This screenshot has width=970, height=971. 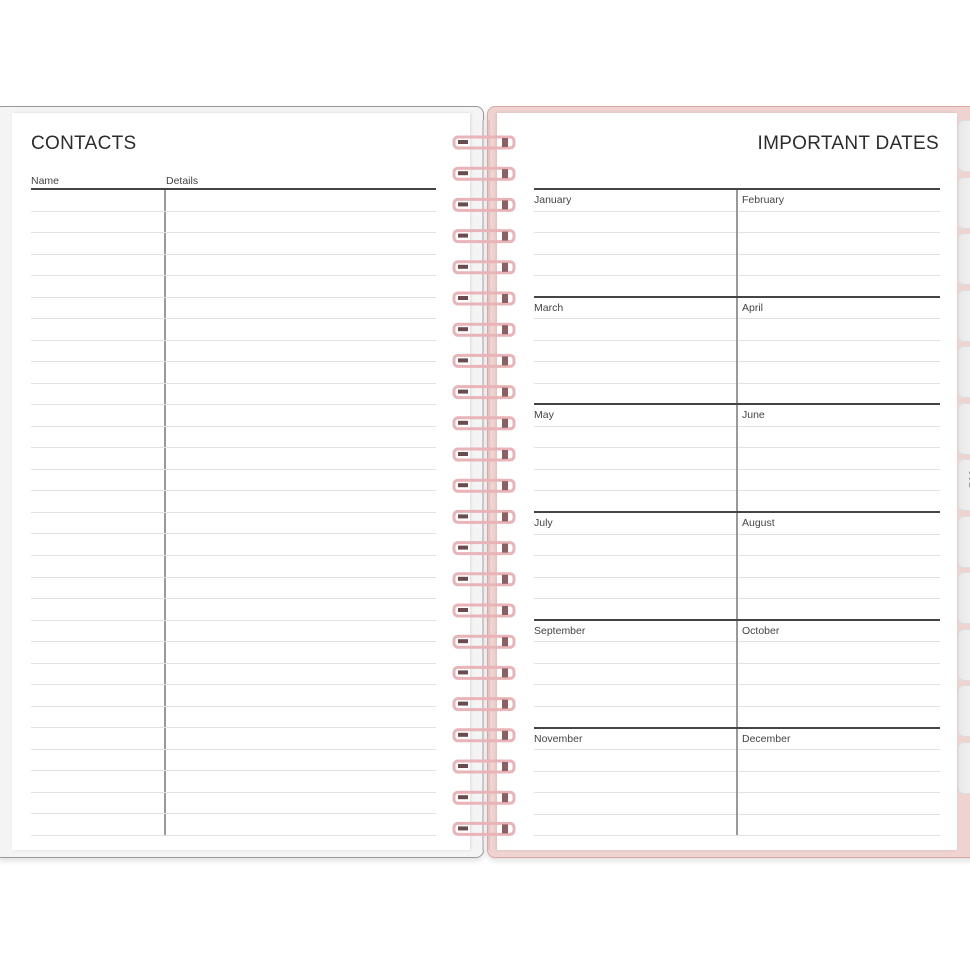 What do you see at coordinates (964, 315) in the screenshot?
I see `tab-apr: APR` at bounding box center [964, 315].